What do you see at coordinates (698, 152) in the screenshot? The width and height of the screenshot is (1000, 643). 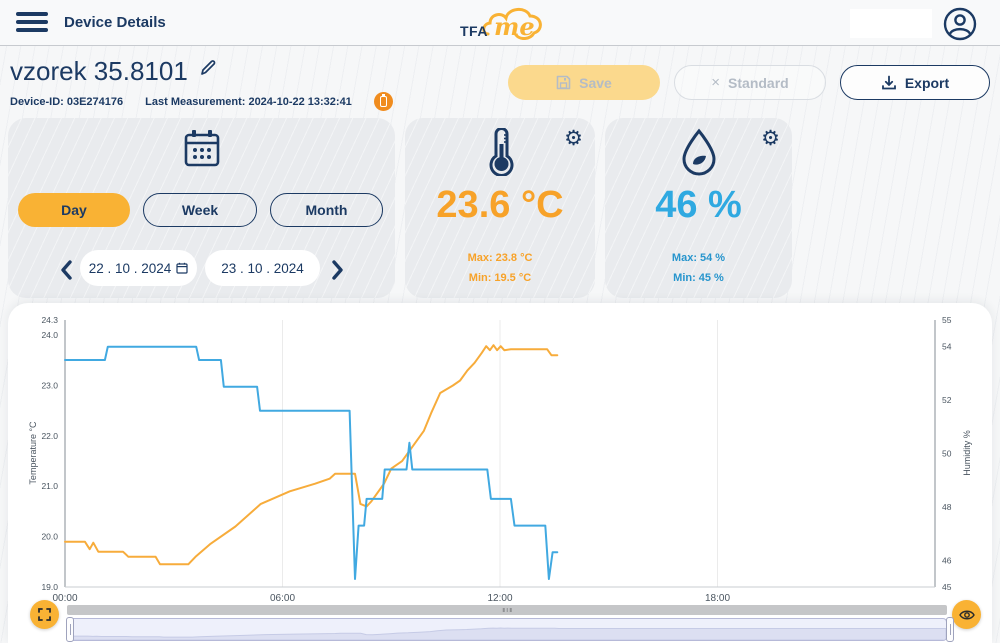 I see `droplet-icon` at bounding box center [698, 152].